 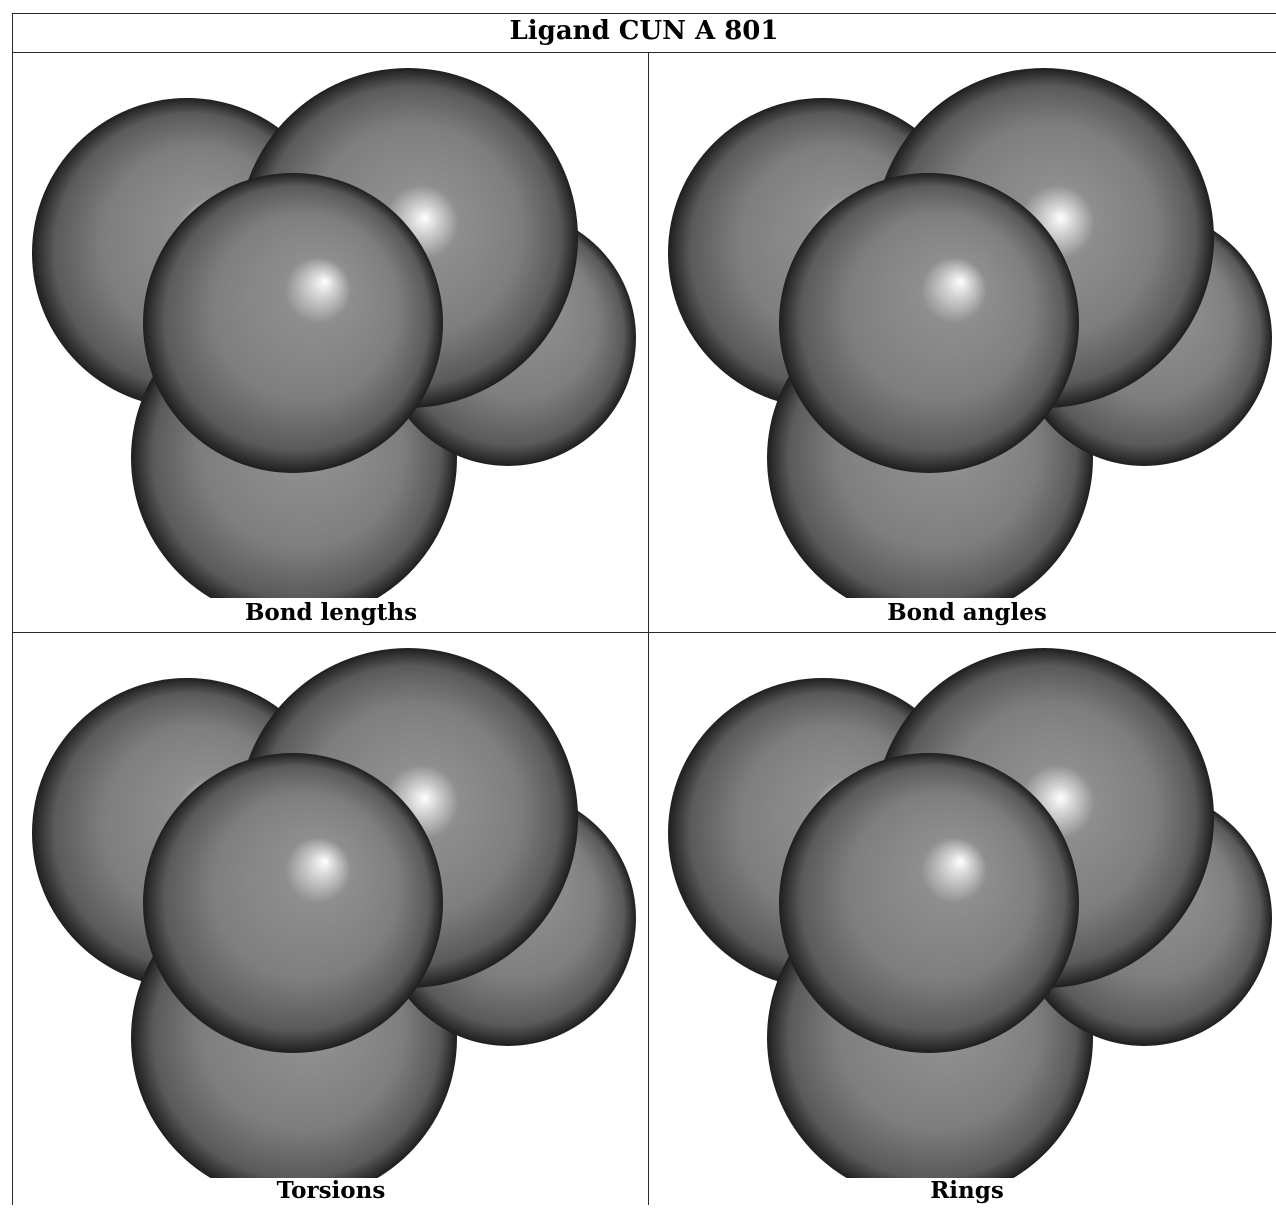 What do you see at coordinates (331, 612) in the screenshot?
I see `panel-caption: Bond lengths` at bounding box center [331, 612].